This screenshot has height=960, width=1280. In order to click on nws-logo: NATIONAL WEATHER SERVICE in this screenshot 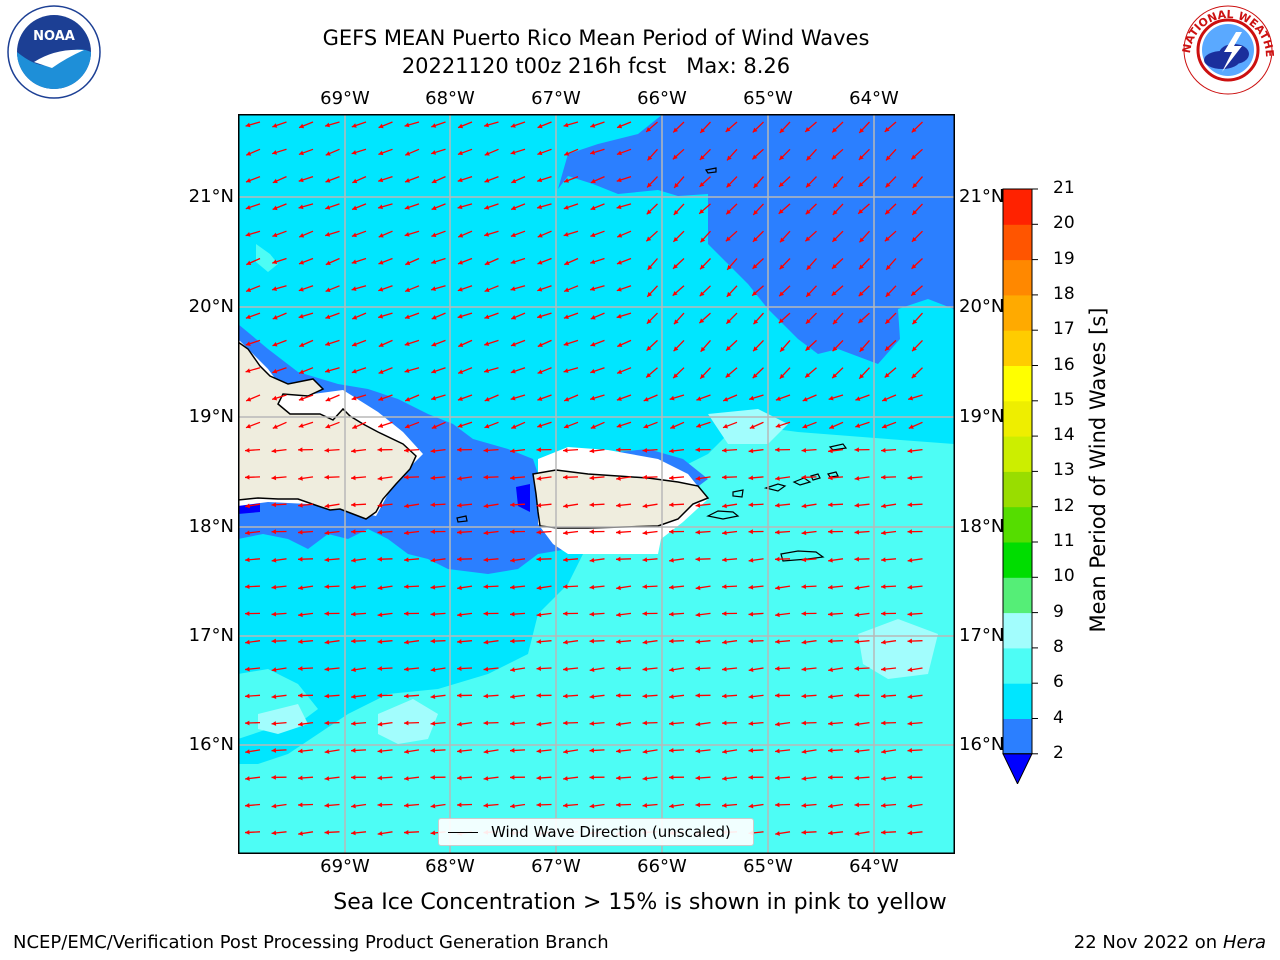, I will do `click(1226, 48)`.